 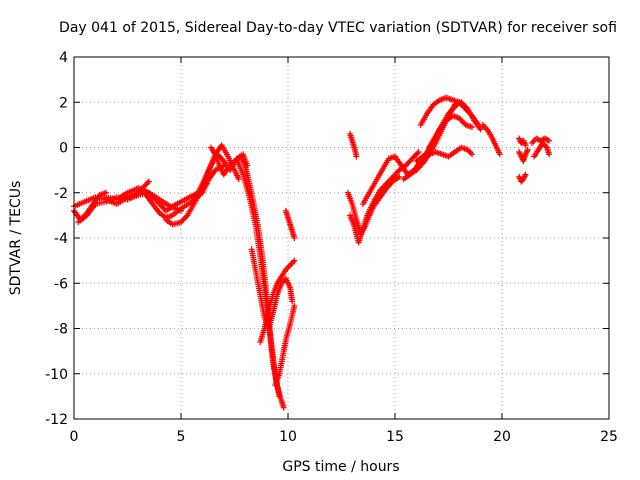 I want to click on y-tick-label: 2, so click(x=63, y=103).